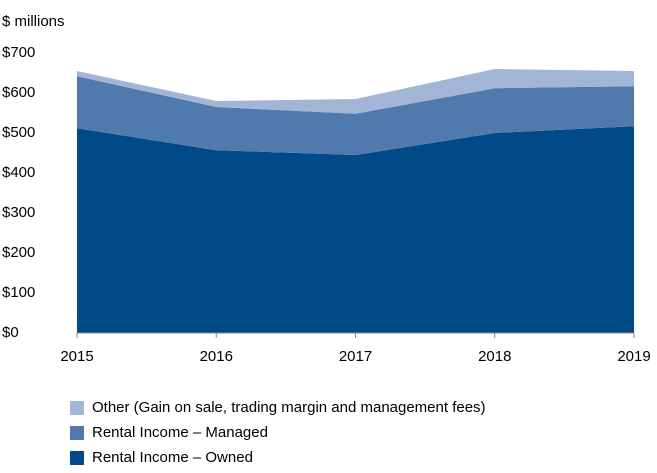 The width and height of the screenshot is (657, 473). What do you see at coordinates (180, 432) in the screenshot?
I see `legend-label: Rental Income – Managed` at bounding box center [180, 432].